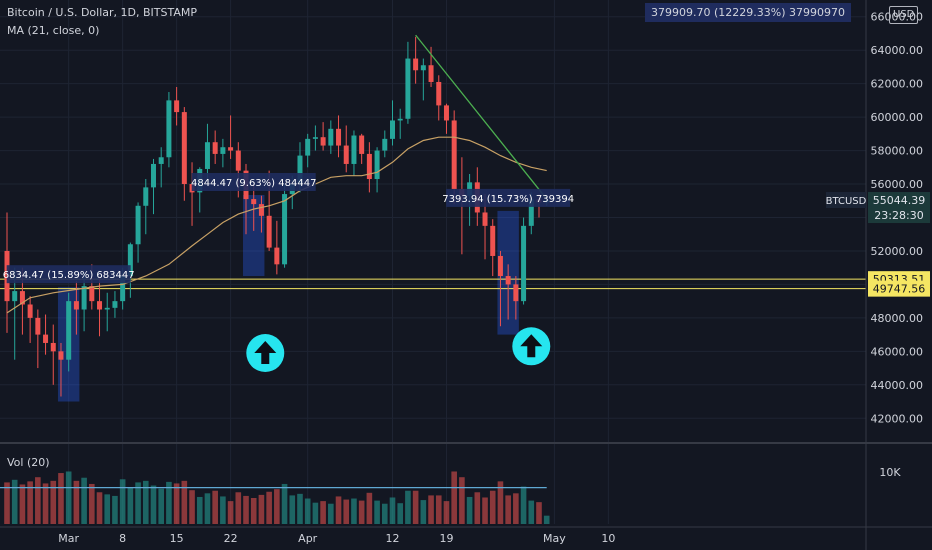 The height and width of the screenshot is (550, 932). I want to click on y-tick-label: 60000.00, so click(897, 117).